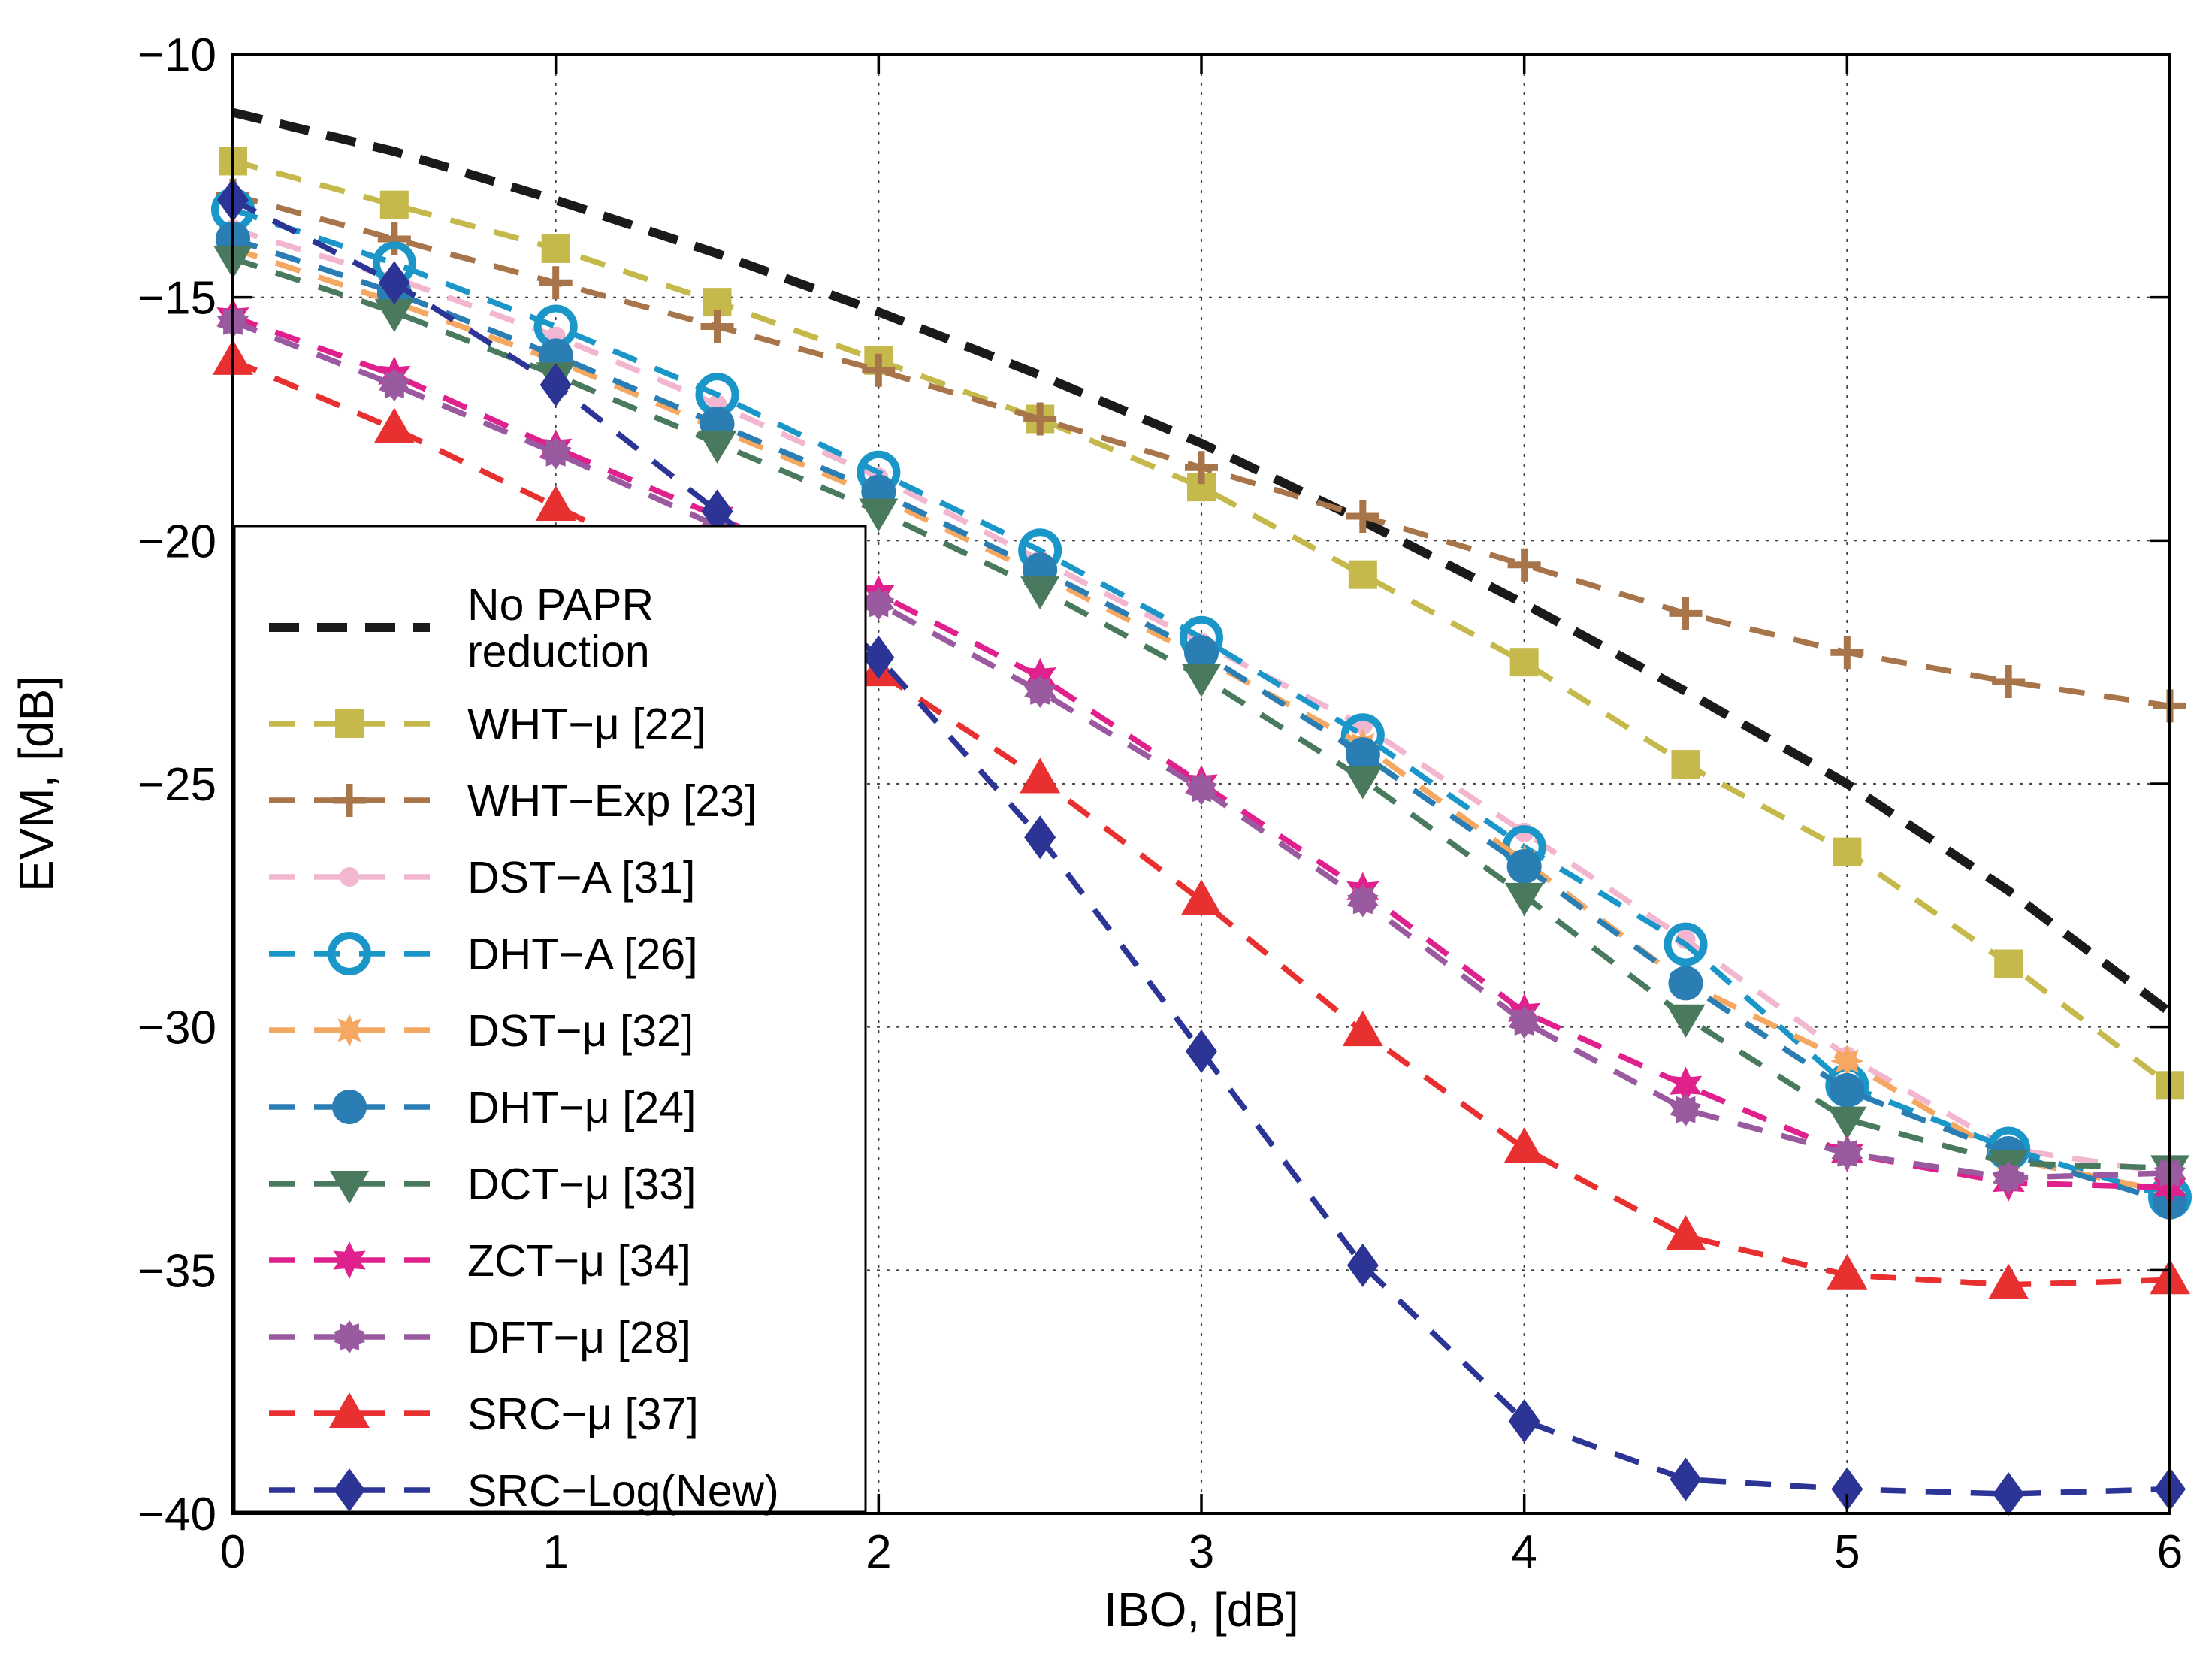  Describe the element at coordinates (176, 1515) in the screenshot. I see `y-tick-label: −40` at that location.